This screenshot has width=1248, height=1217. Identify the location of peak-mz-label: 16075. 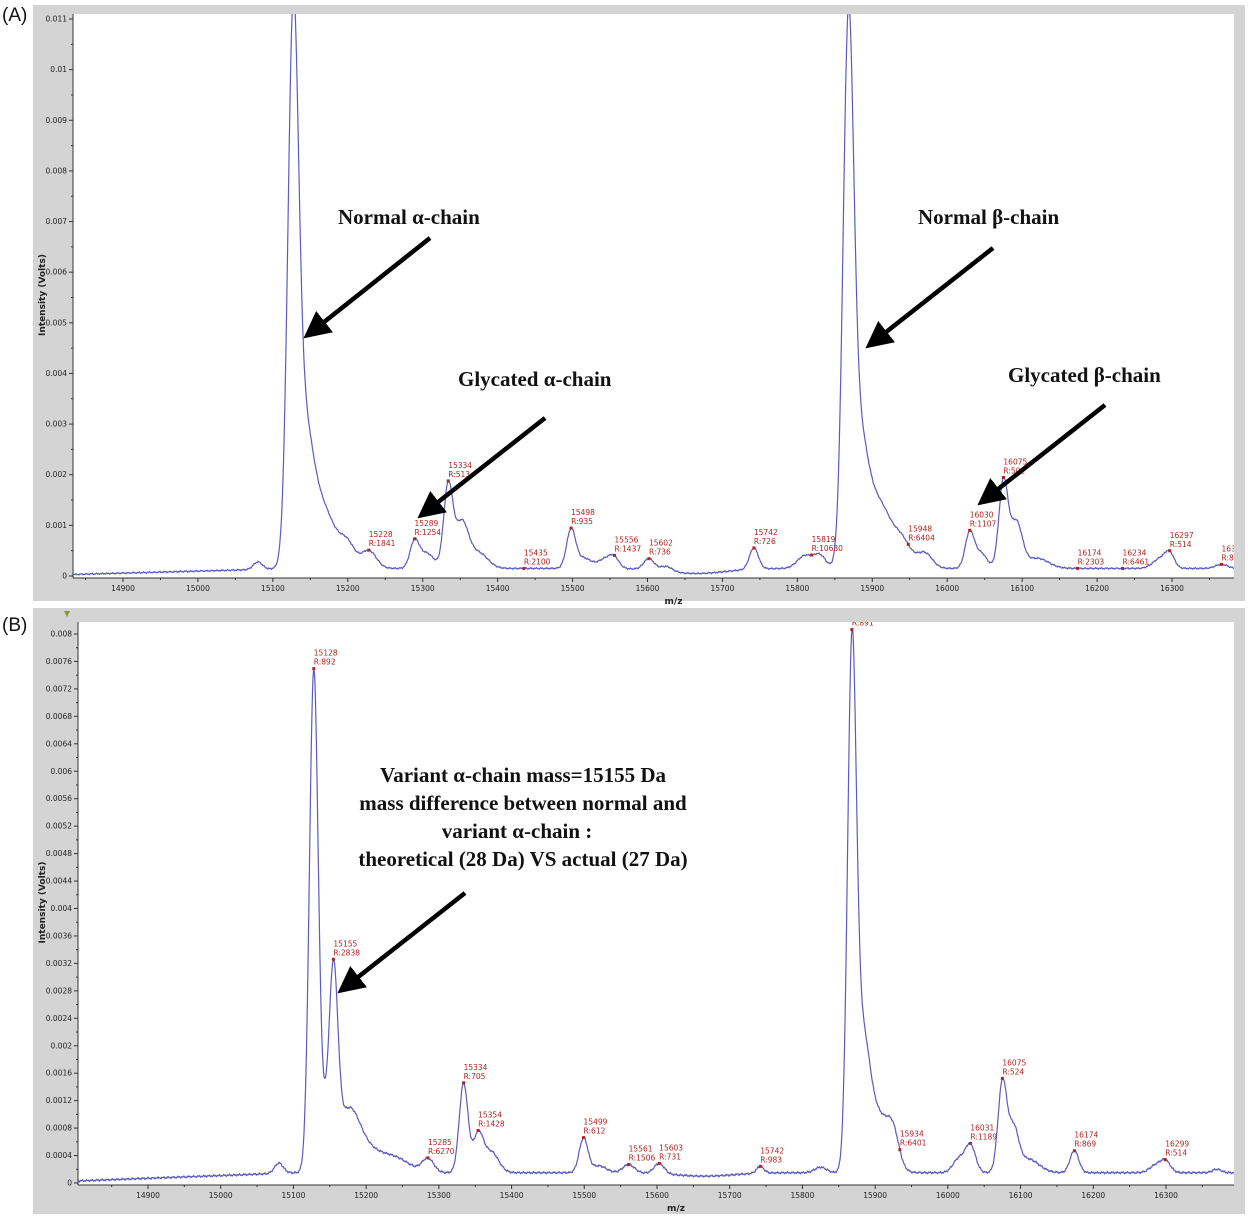
(1014, 1062).